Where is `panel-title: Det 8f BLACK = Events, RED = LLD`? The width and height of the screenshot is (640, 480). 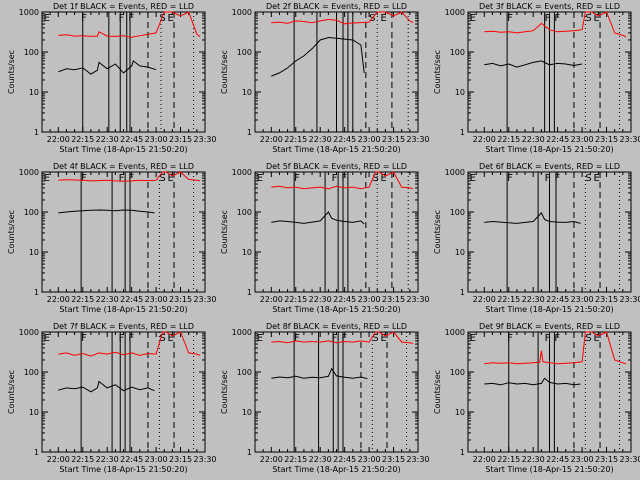
panel-title: Det 8f BLACK = Events, RED = LLD is located at coordinates (336, 326).